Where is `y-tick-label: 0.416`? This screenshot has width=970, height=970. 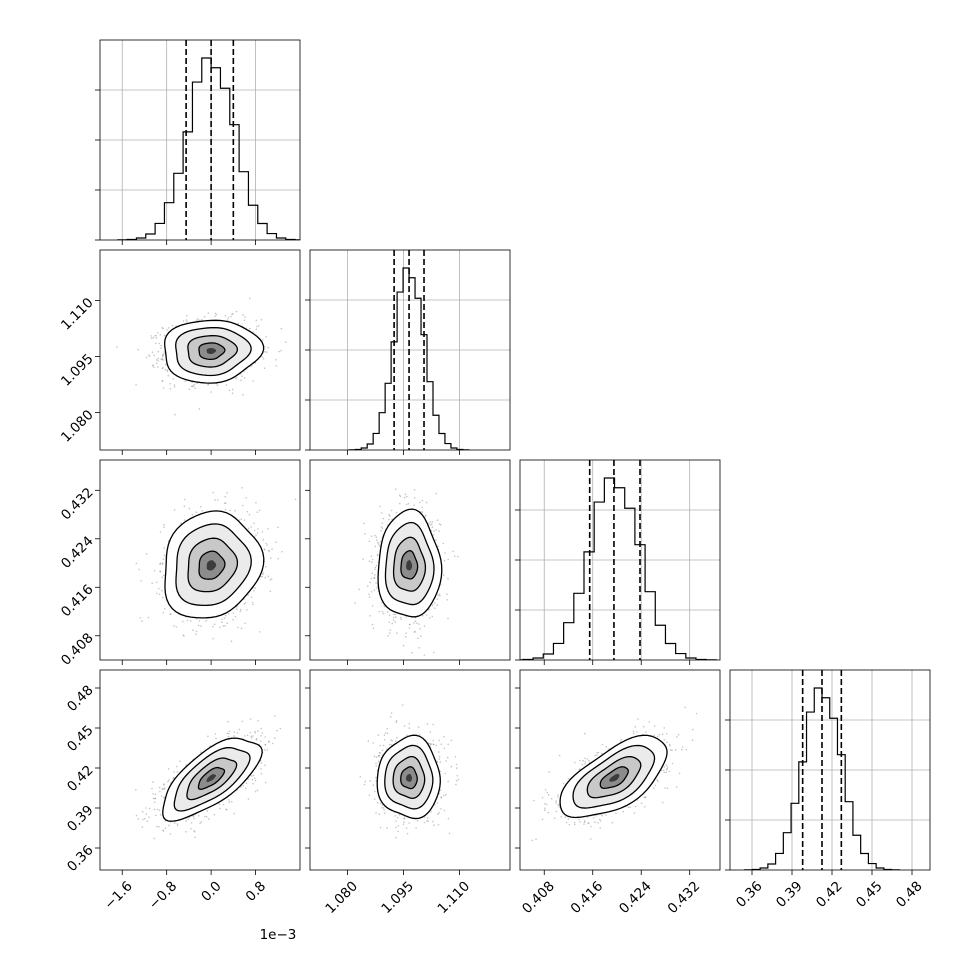 y-tick-label: 0.416 is located at coordinates (77, 601).